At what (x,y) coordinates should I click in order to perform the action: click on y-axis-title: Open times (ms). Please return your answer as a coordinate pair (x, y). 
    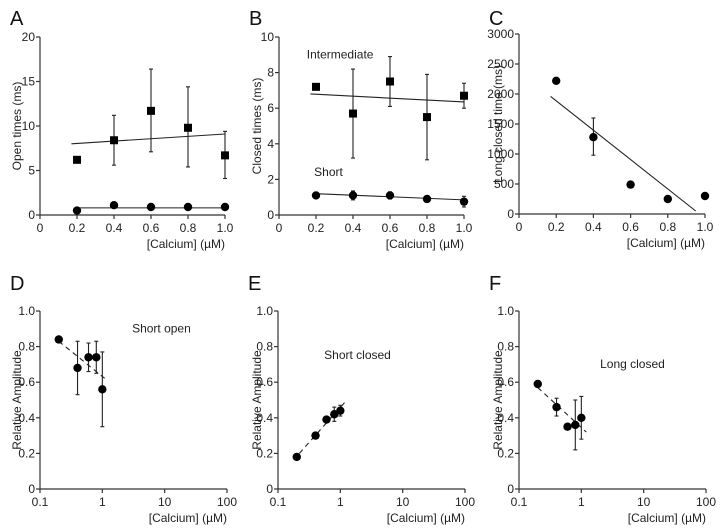
    Looking at the image, I should click on (17, 126).